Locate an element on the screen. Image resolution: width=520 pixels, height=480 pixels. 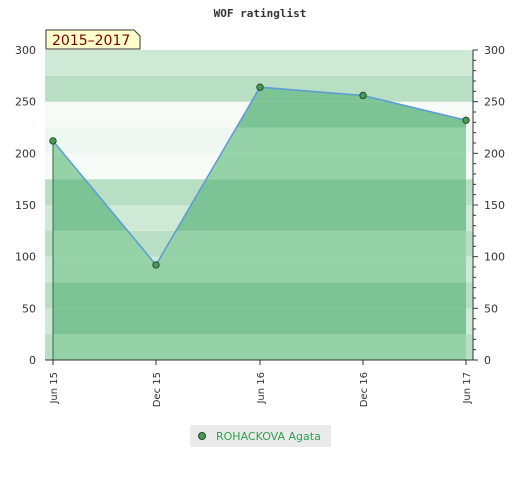
y-tick-label-right: 300 is located at coordinates (494, 50).